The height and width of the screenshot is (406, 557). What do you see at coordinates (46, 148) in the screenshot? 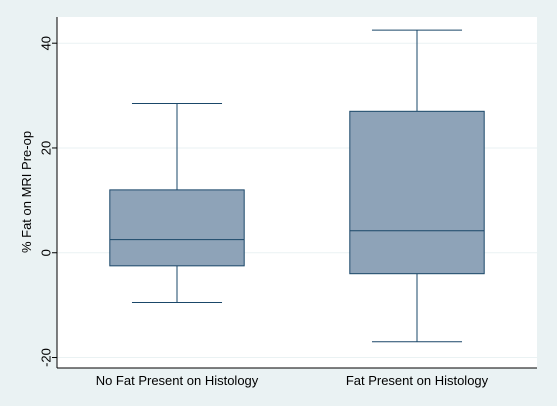
I see `y-tick-label: 20` at bounding box center [46, 148].